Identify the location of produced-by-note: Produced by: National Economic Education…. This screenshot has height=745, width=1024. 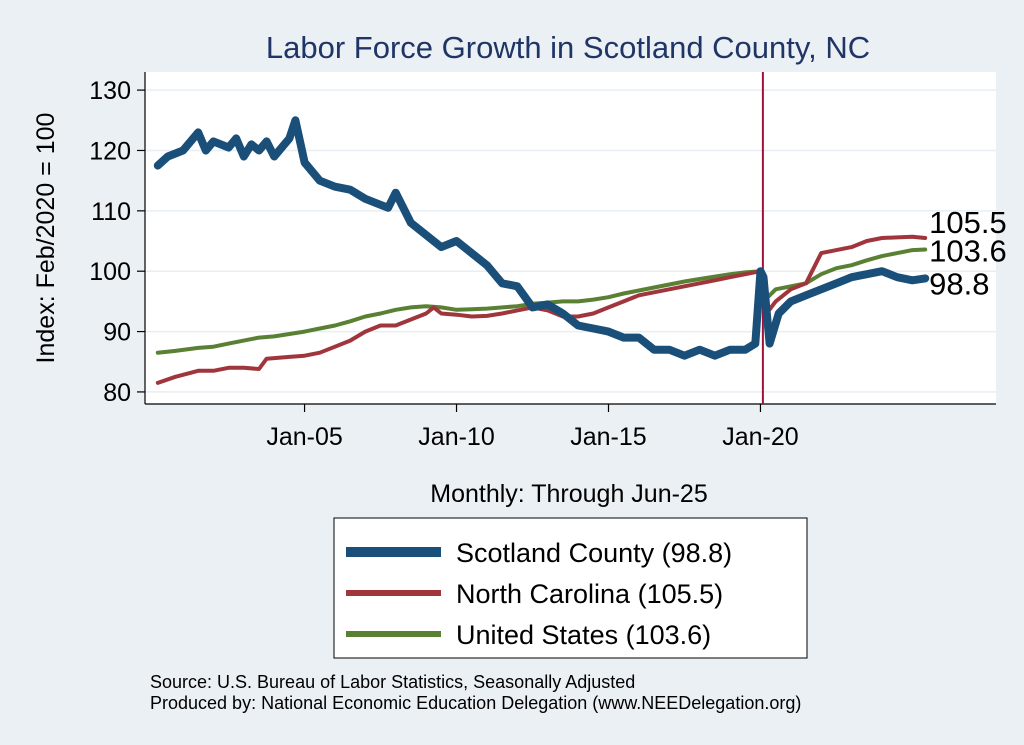
(475, 703).